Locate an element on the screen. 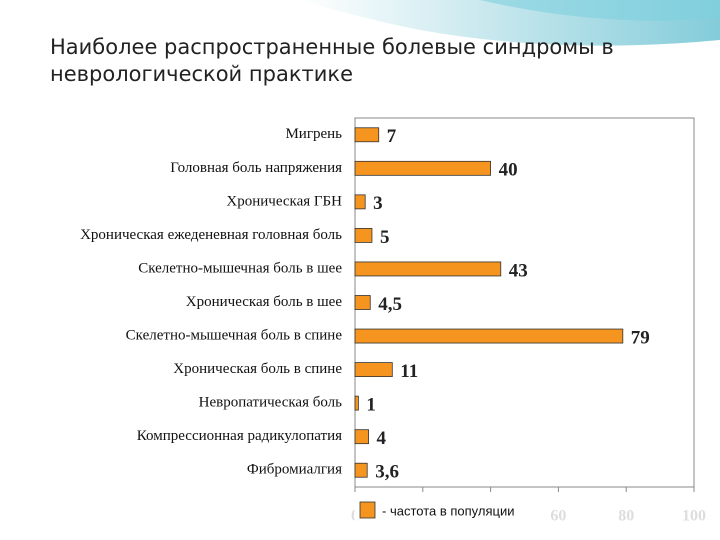 This screenshot has width=720, height=540. value-label: 40 is located at coordinates (508, 170).